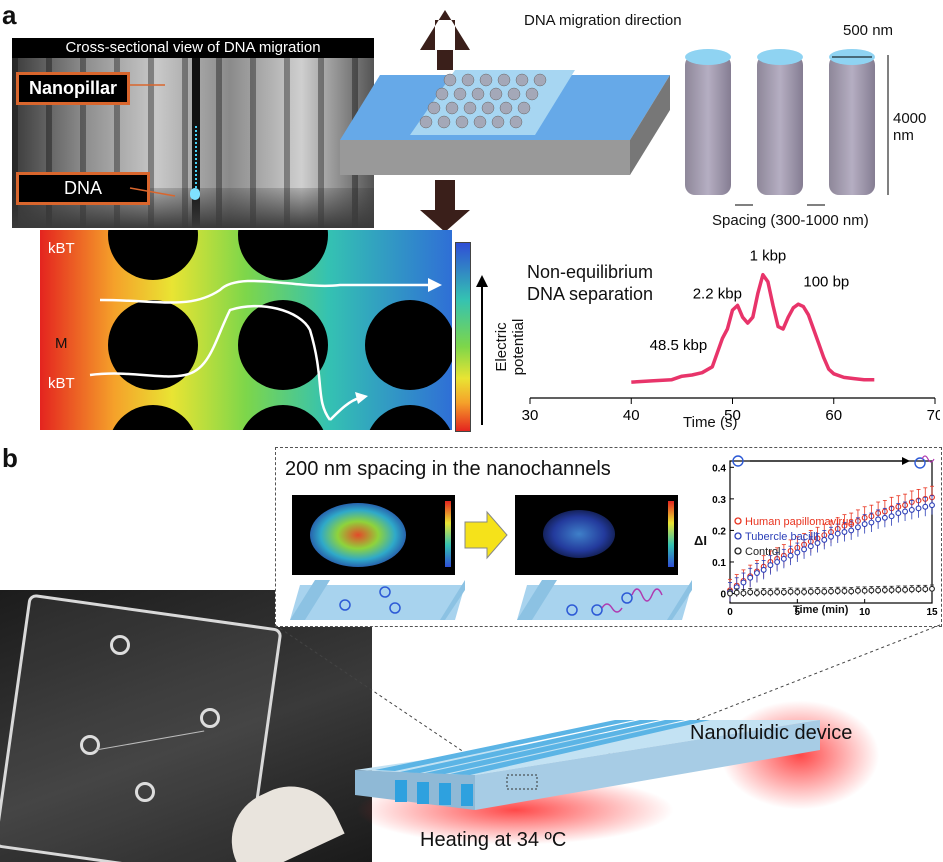 This screenshot has height=862, width=943. What do you see at coordinates (723, 595) in the screenshot?
I see `chart2-ytick-label: 0` at bounding box center [723, 595].